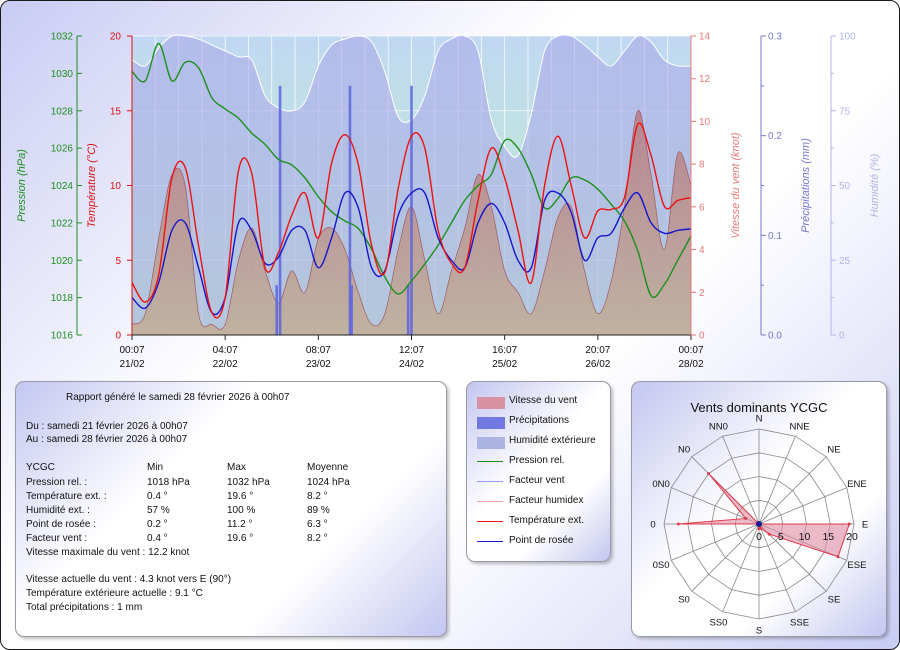 This screenshot has height=650, width=900. What do you see at coordinates (542, 462) in the screenshot?
I see `legend-item-pressure: Pression rel.` at bounding box center [542, 462].